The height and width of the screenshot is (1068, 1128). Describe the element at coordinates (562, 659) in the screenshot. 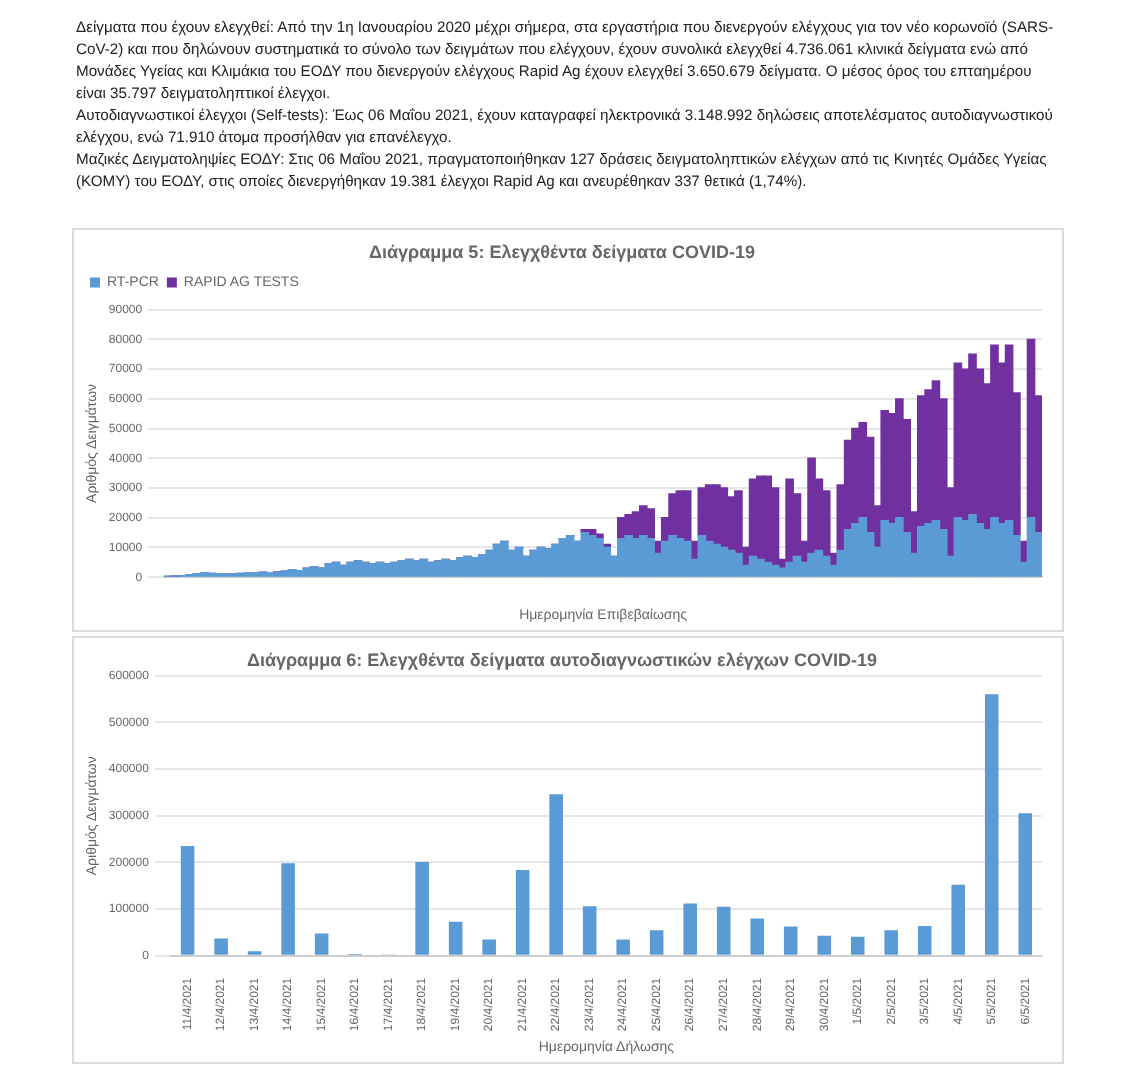

I see `chart-title: Διάγραμμα 6: Ελεγχθέντα δείγματα αυτοδιαγνωστικών ελέγχων COVID-19` at that location.